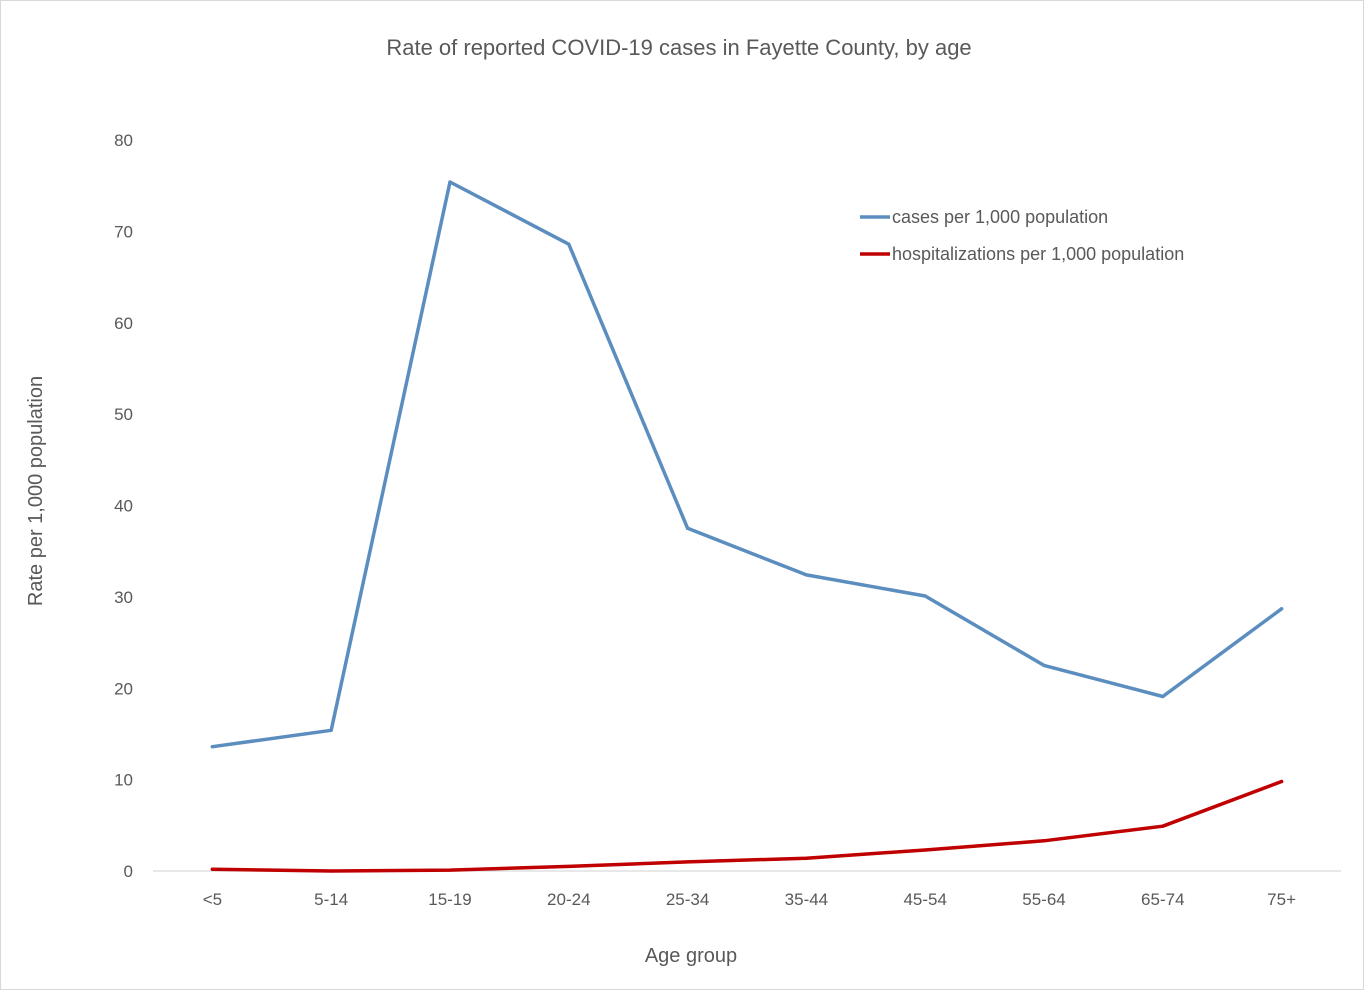 This screenshot has width=1364, height=991. I want to click on x-tick-label: 65-74, so click(1162, 899).